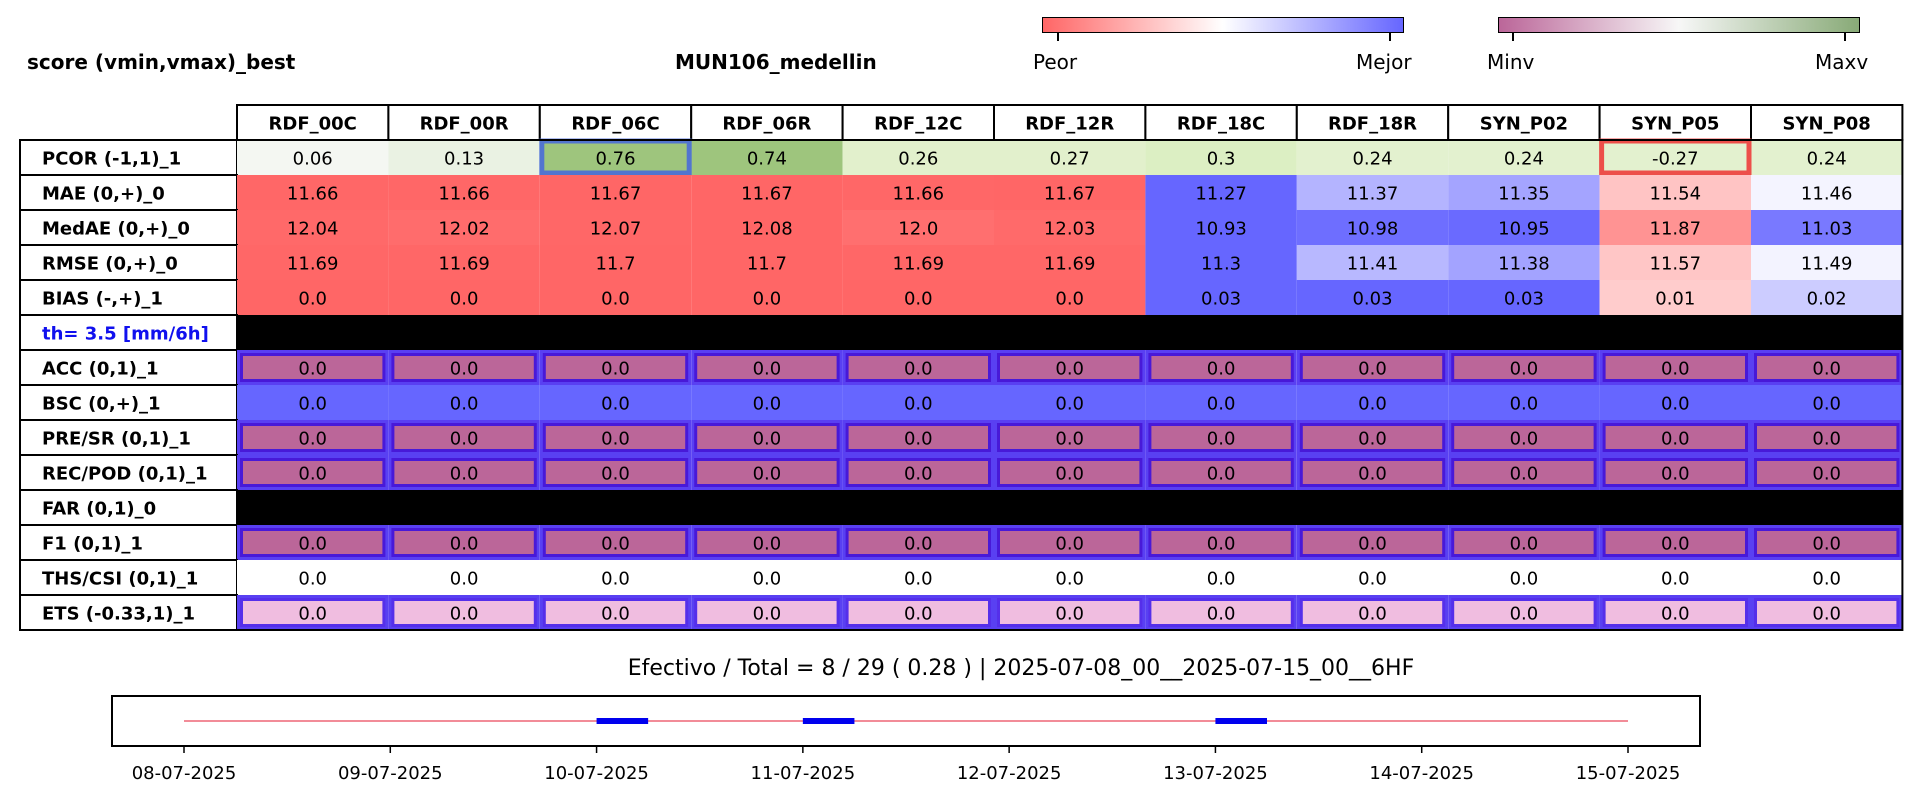  Describe the element at coordinates (313, 264) in the screenshot. I see `cell-value: 11.69` at that location.